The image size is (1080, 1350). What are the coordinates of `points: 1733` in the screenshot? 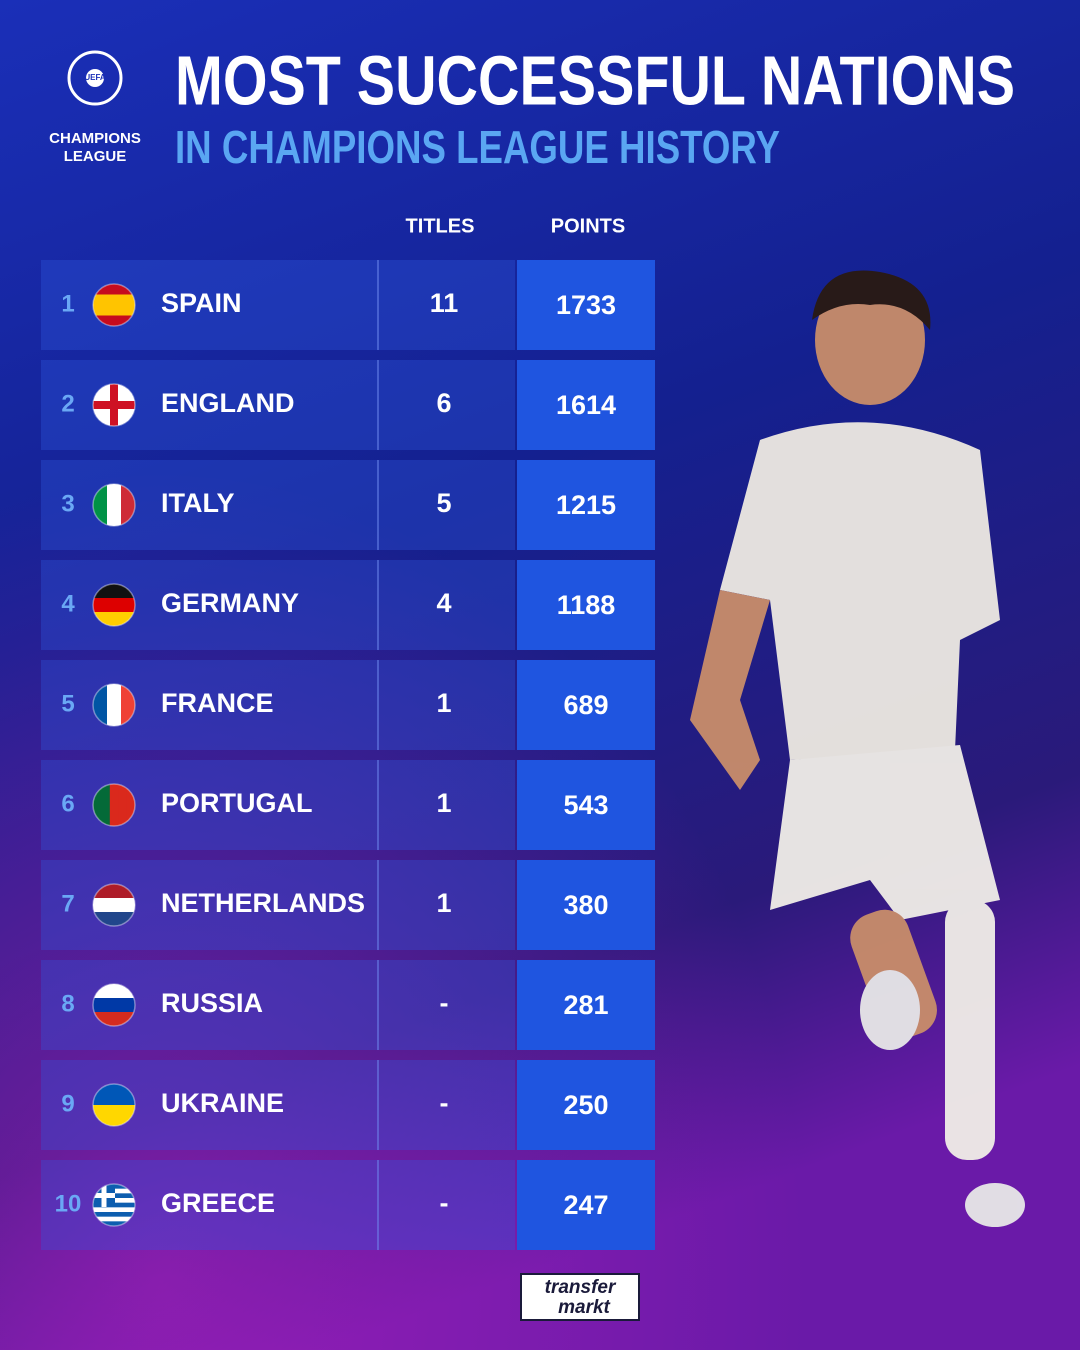 It's located at (586, 305).